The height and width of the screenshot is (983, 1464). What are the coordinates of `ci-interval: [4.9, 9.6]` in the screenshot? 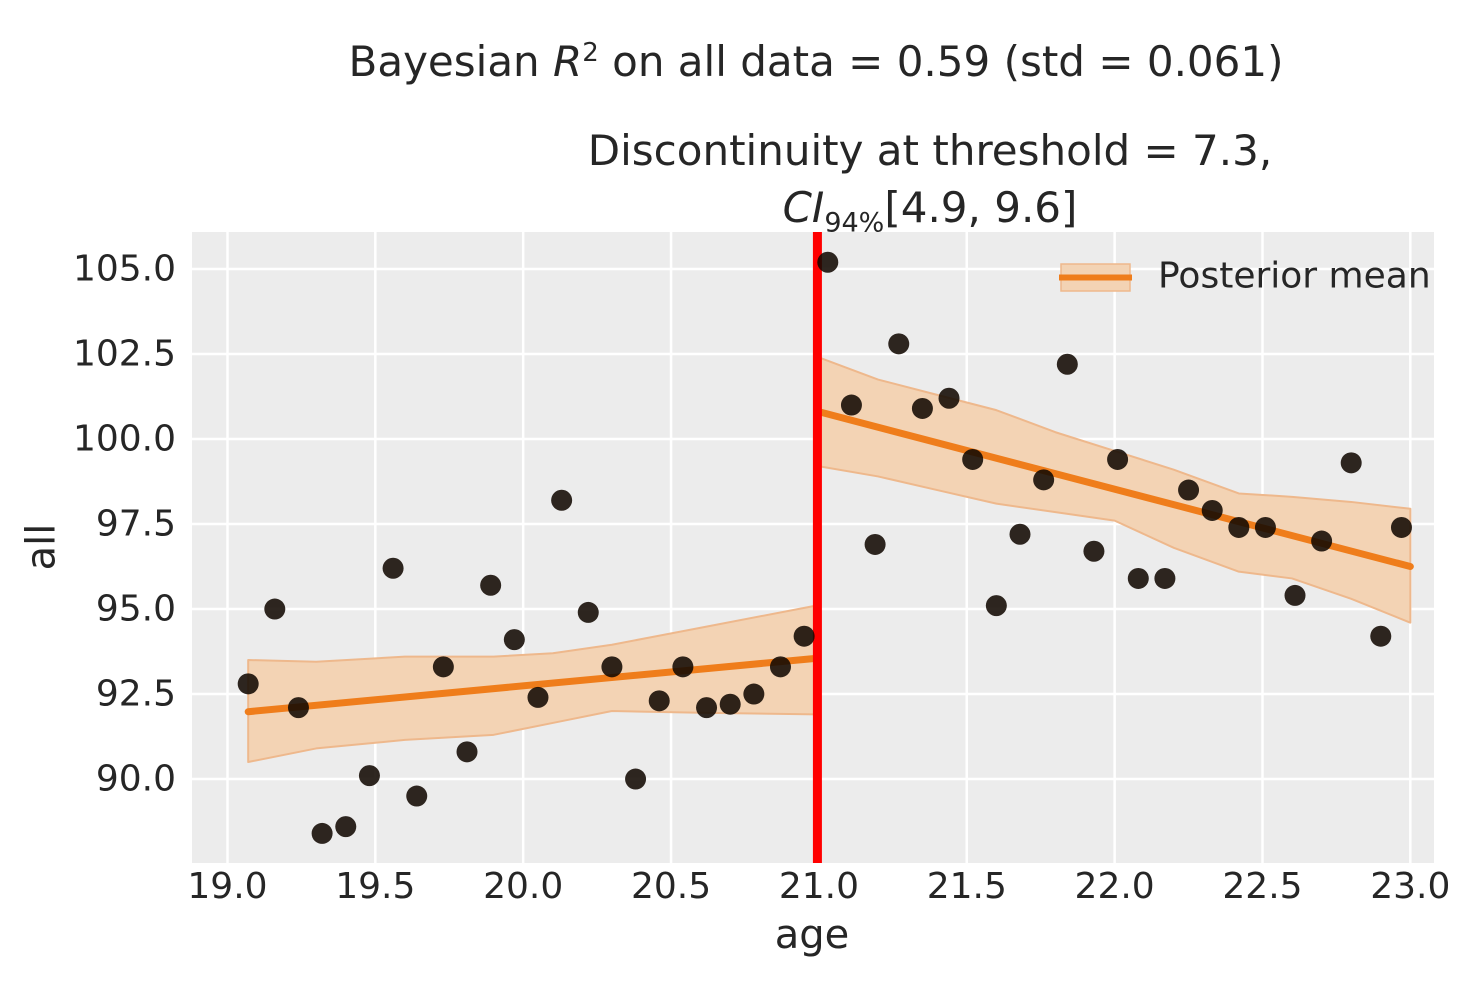 It's located at (981, 207).